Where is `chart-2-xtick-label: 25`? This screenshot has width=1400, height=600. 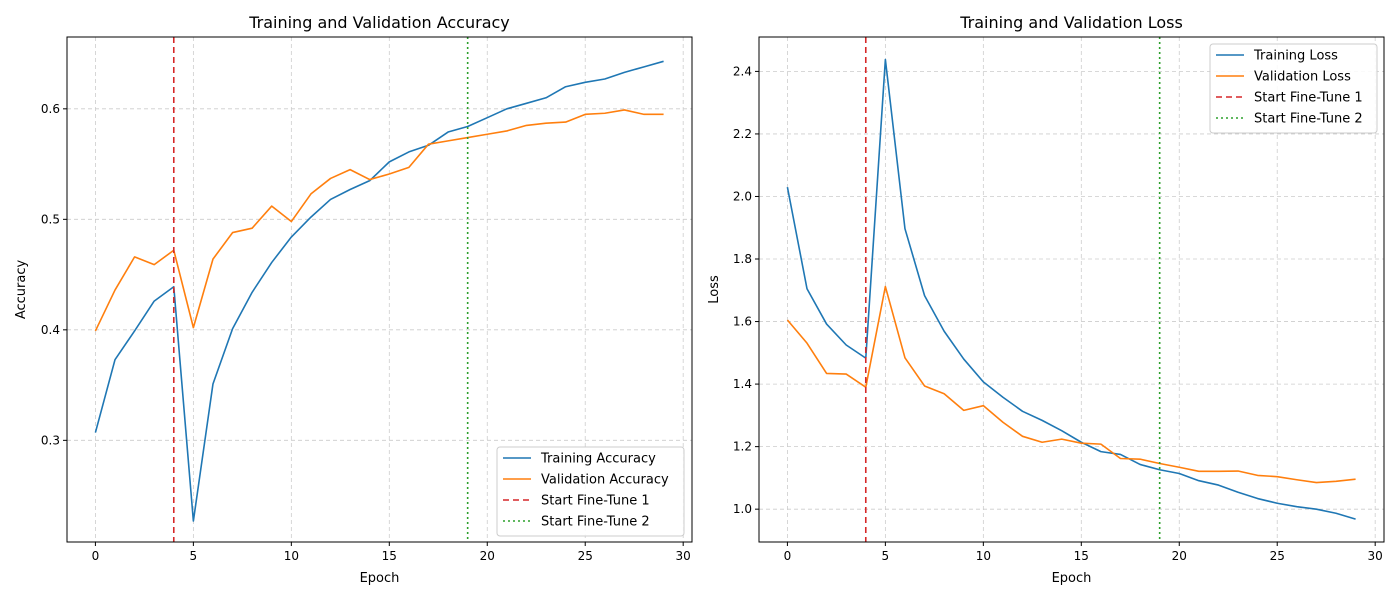 chart-2-xtick-label: 25 is located at coordinates (1277, 556).